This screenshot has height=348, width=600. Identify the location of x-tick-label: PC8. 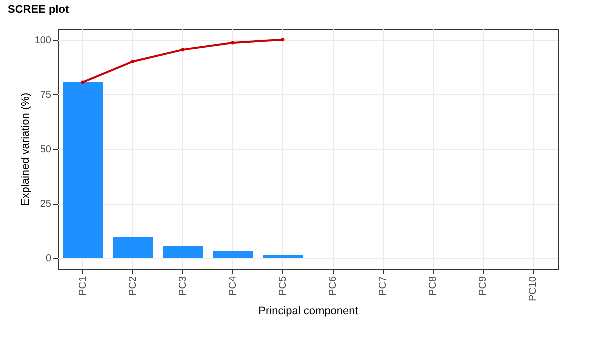
(433, 286).